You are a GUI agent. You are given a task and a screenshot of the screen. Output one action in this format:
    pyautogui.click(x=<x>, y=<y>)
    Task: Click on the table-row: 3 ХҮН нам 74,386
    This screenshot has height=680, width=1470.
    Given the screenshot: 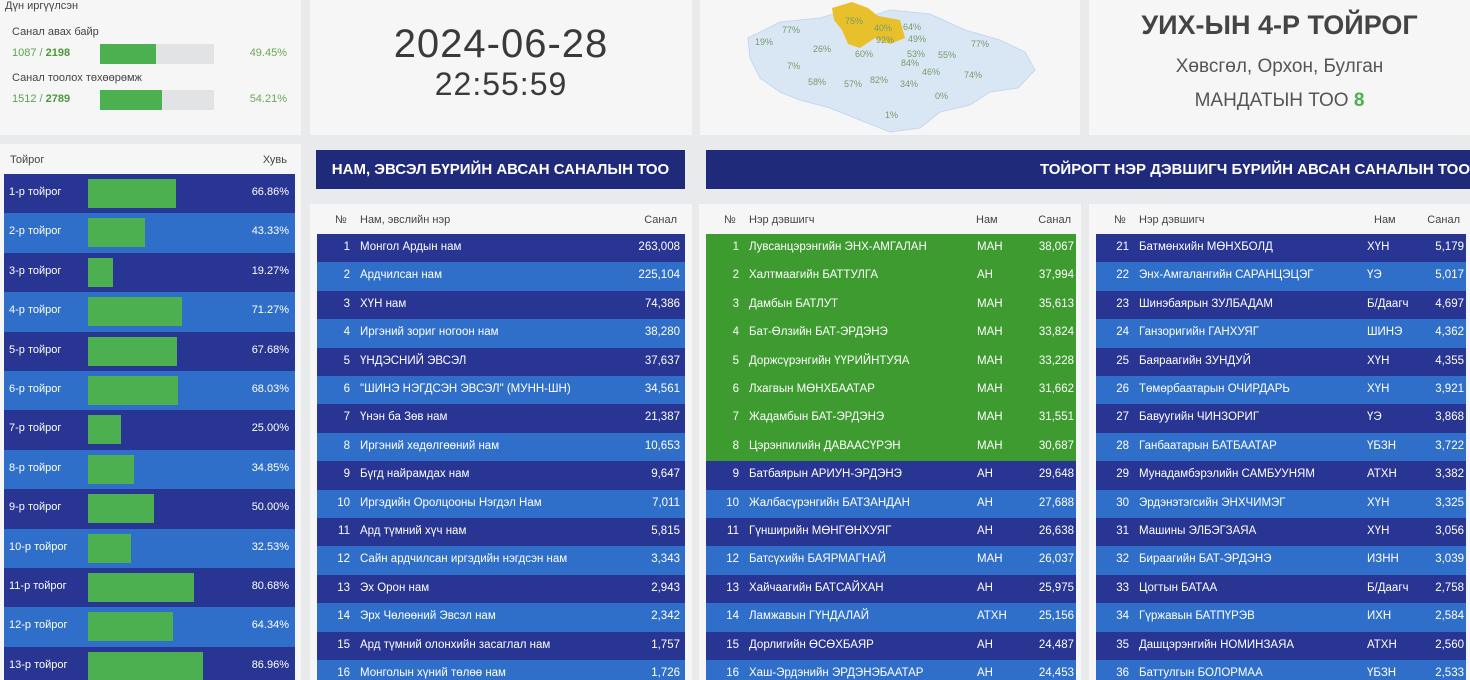 What is the action you would take?
    pyautogui.click(x=501, y=305)
    